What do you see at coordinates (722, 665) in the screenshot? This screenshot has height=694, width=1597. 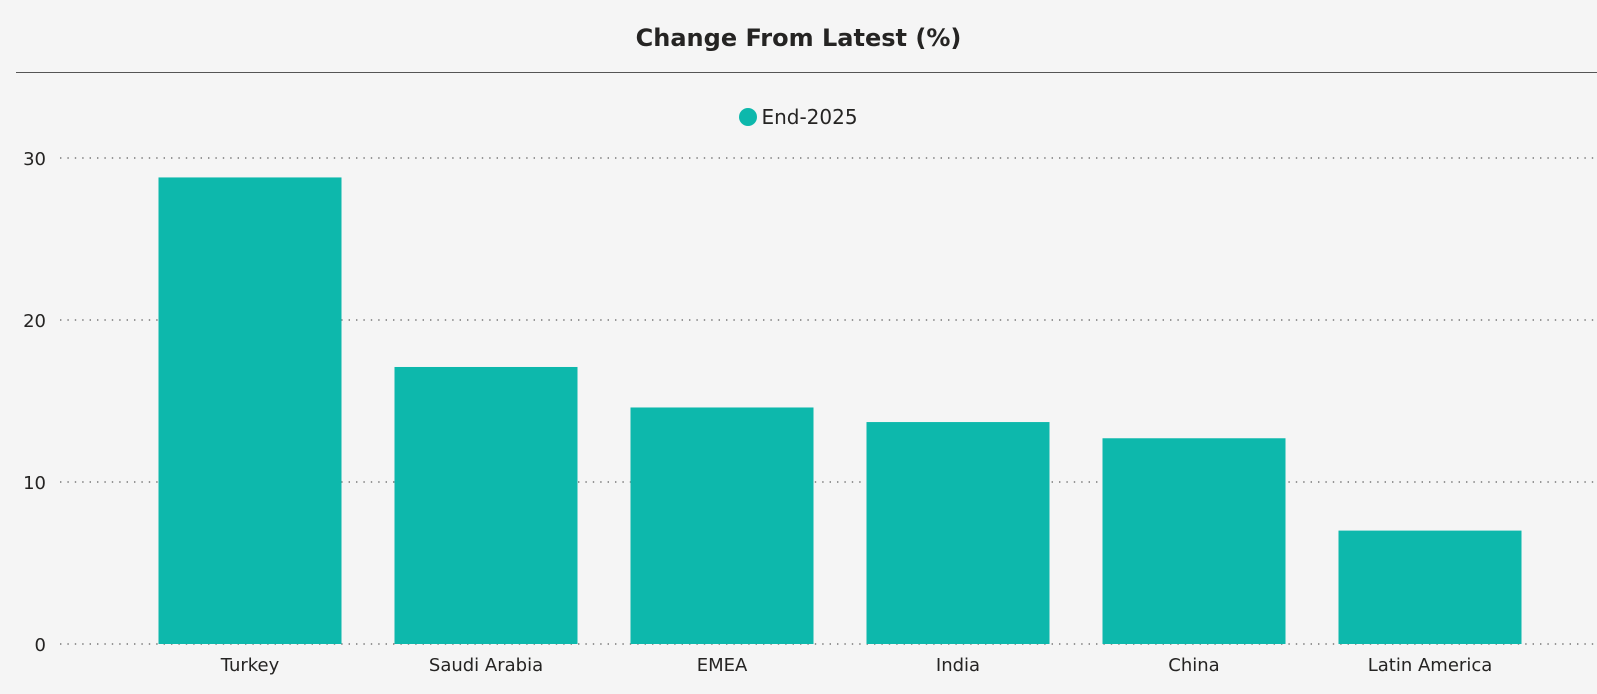 I see `x-tick-label: EMEA` at bounding box center [722, 665].